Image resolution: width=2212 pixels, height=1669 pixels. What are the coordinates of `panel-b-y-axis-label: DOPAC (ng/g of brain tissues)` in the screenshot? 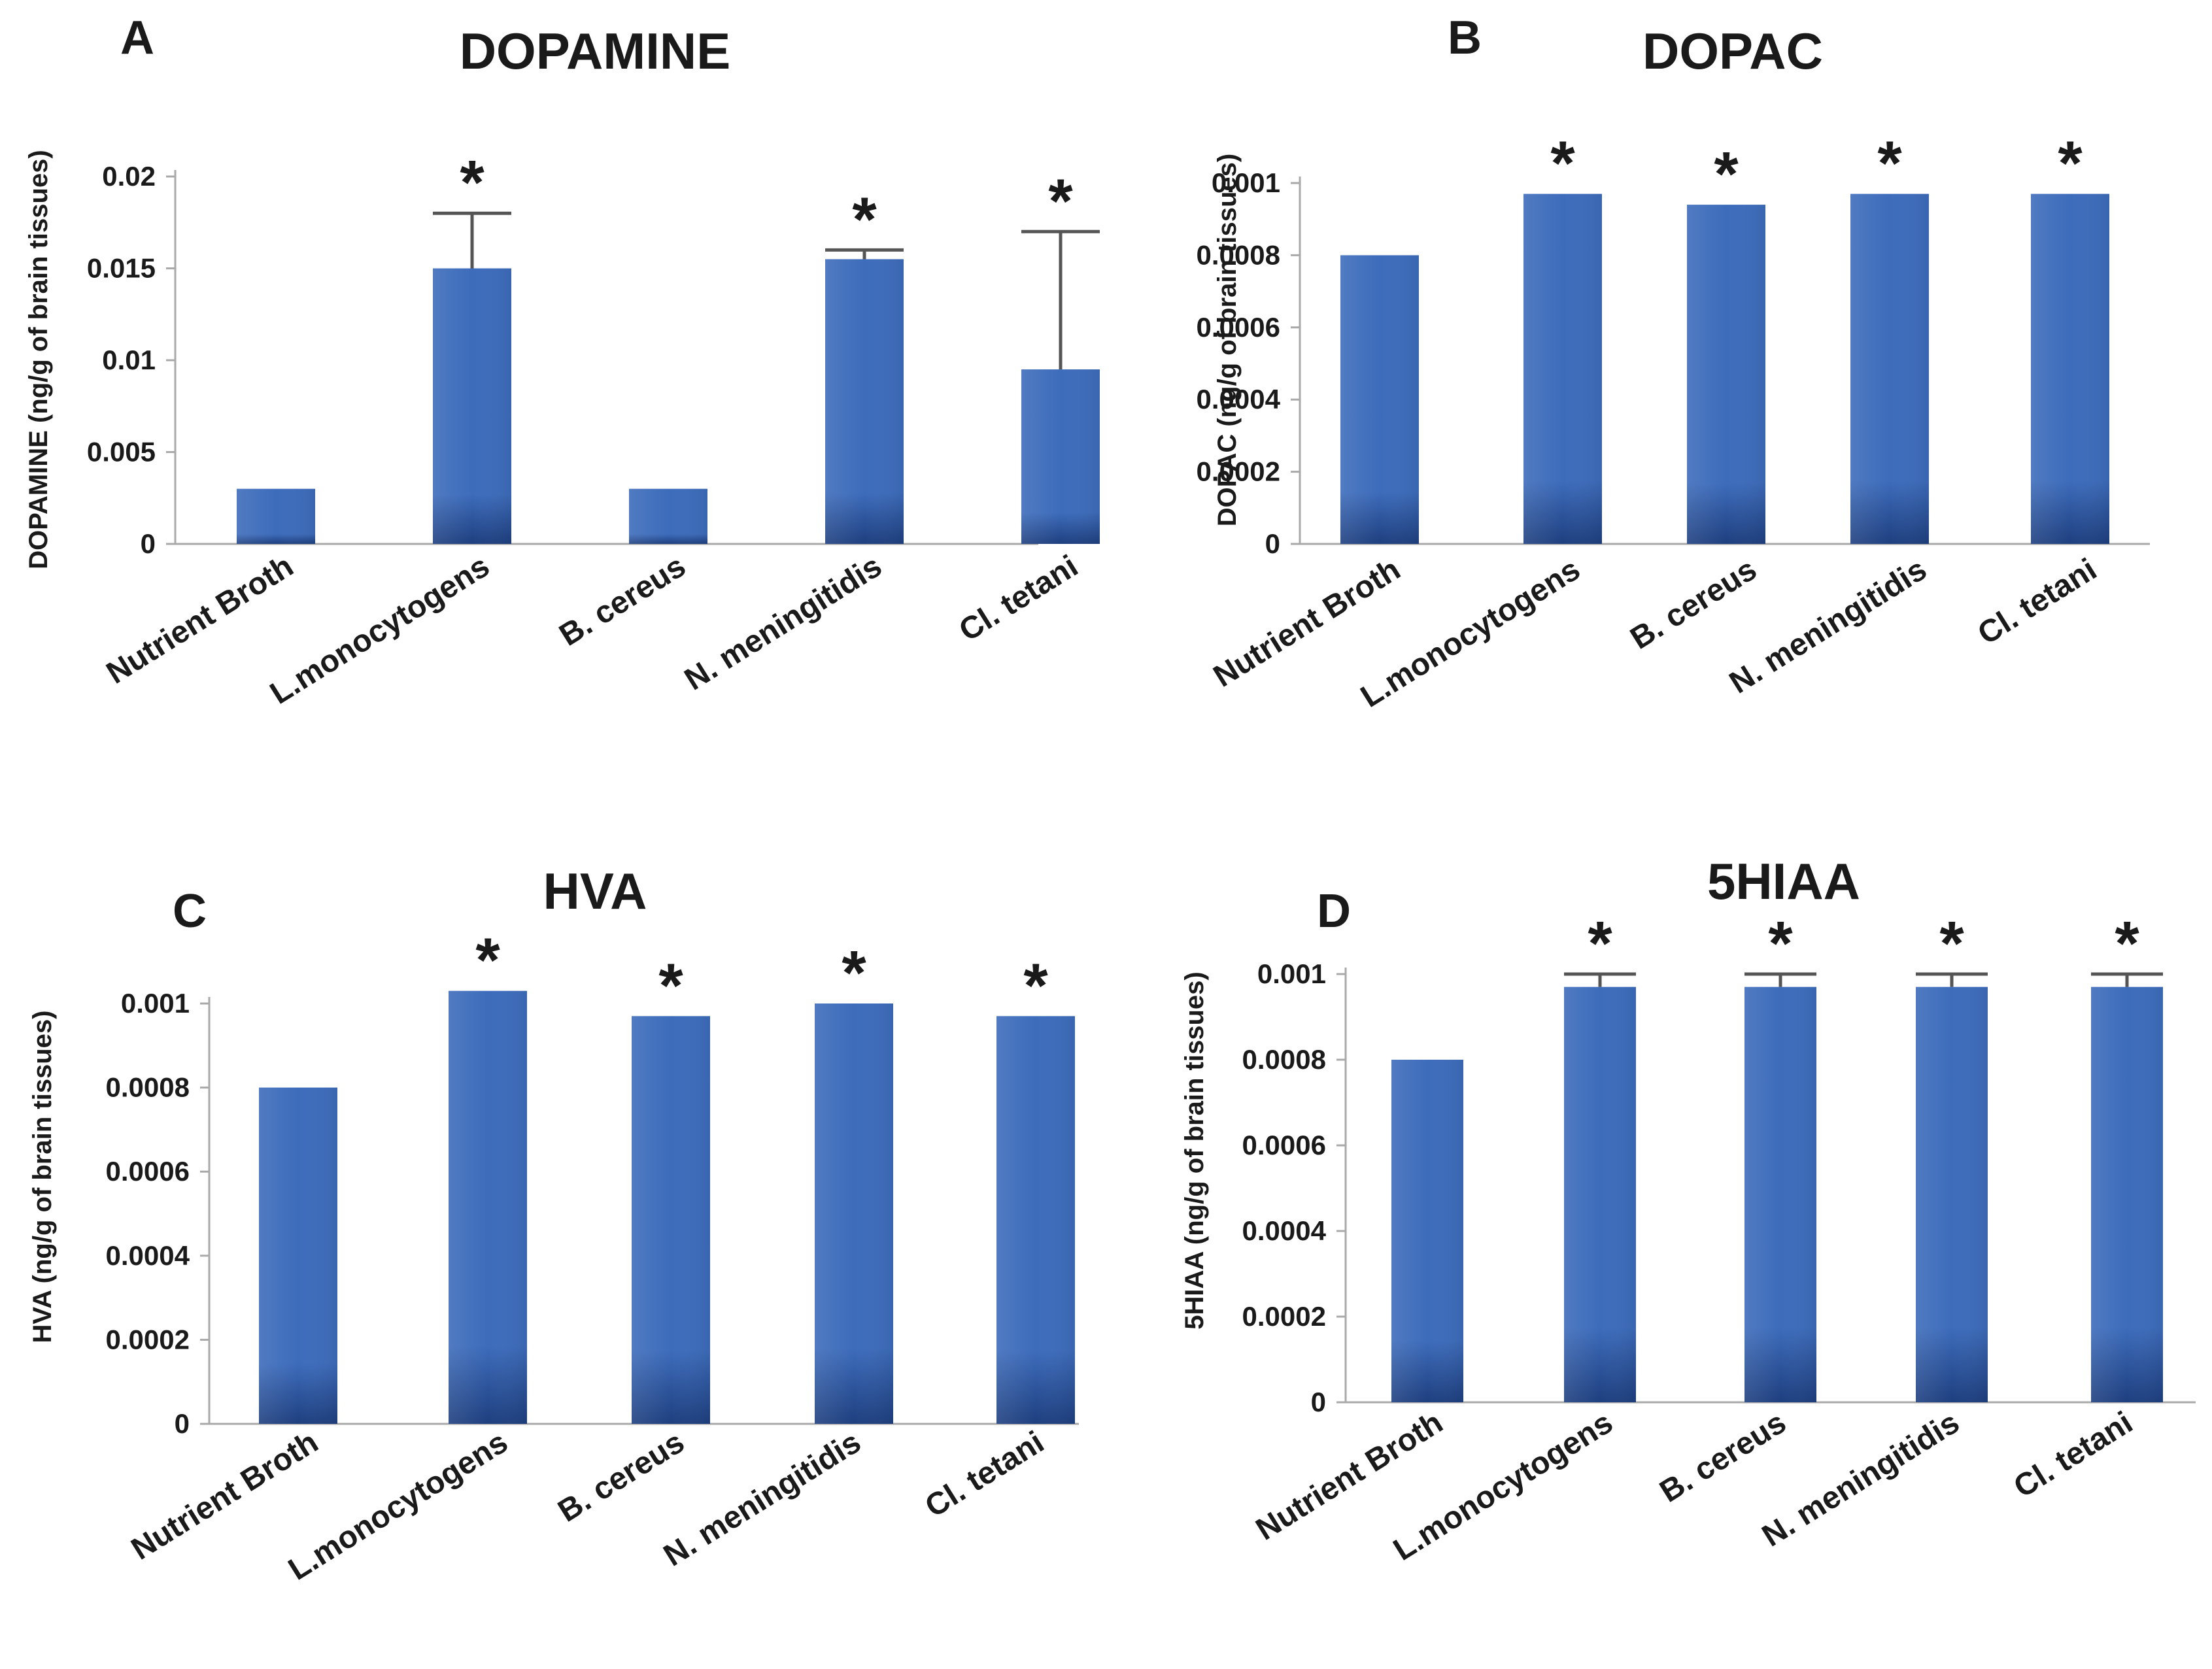 It's located at (1227, 340).